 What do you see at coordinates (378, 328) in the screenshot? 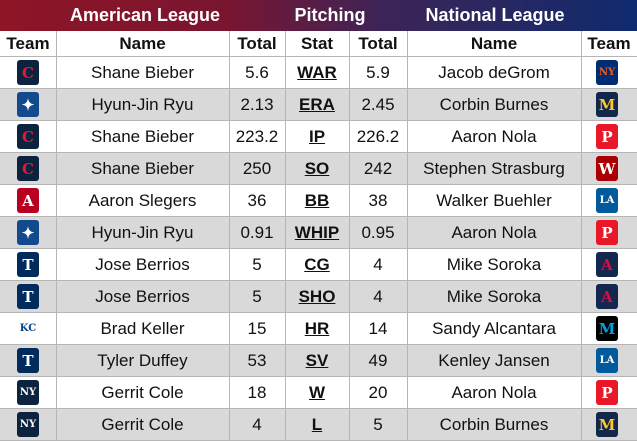
I see `nl-total: 14` at bounding box center [378, 328].